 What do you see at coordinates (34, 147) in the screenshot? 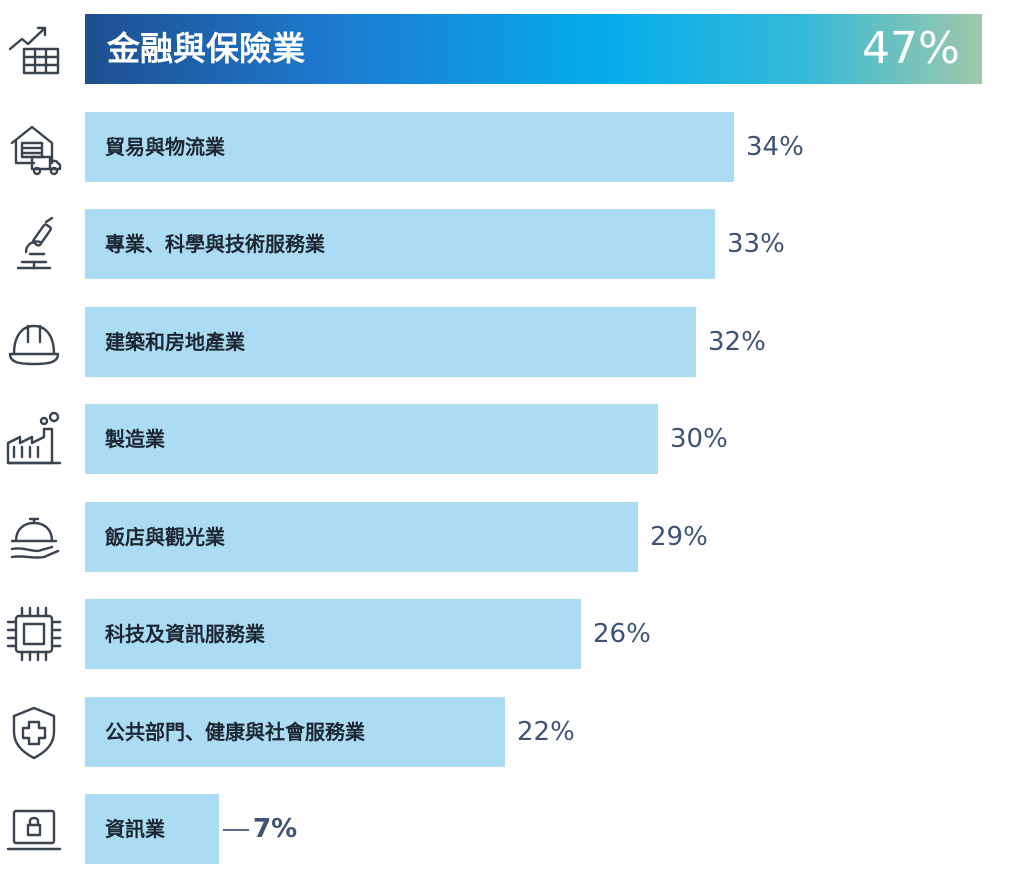
I see `warehouse-truck-icon` at bounding box center [34, 147].